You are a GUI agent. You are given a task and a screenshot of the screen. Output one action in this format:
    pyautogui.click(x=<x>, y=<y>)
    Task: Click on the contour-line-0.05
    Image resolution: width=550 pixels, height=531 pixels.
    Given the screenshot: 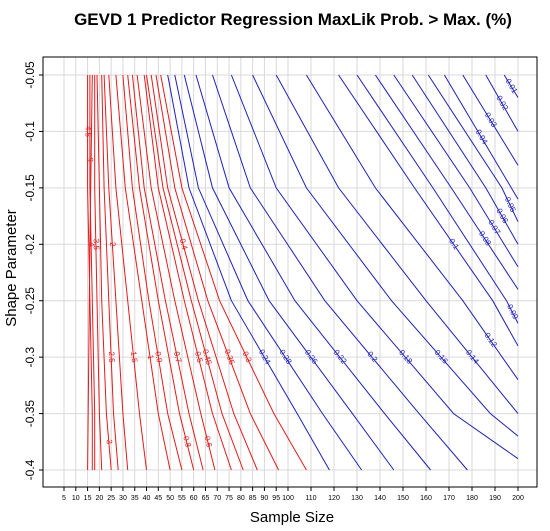 What is the action you would take?
    pyautogui.click(x=473, y=148)
    